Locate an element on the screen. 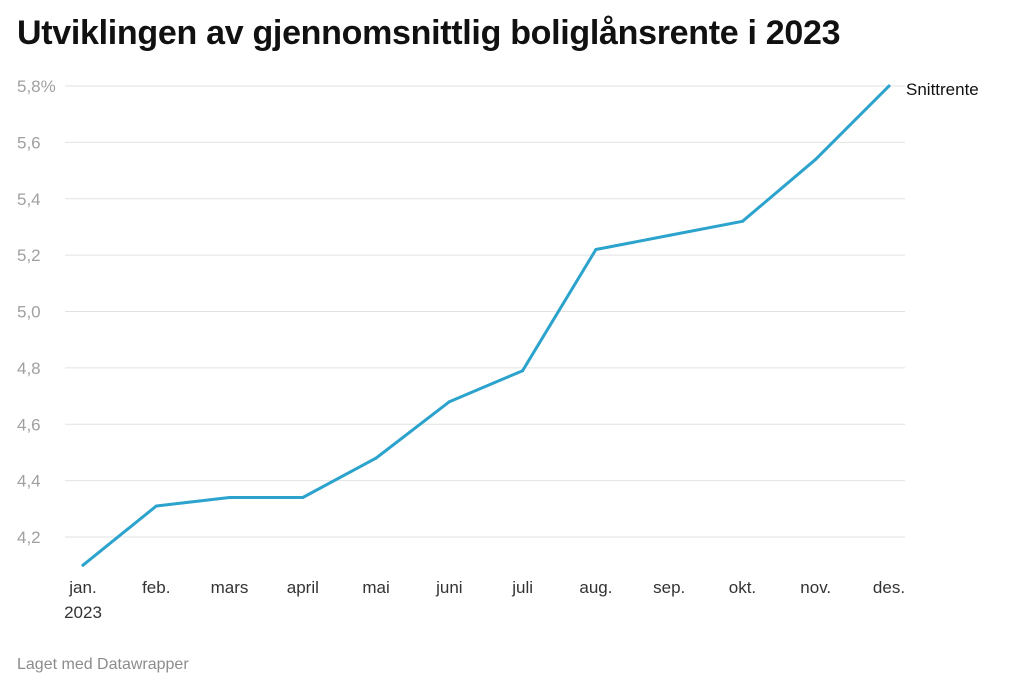 This screenshot has height=694, width=1024. y-tick-label: 5,4 is located at coordinates (29, 199).